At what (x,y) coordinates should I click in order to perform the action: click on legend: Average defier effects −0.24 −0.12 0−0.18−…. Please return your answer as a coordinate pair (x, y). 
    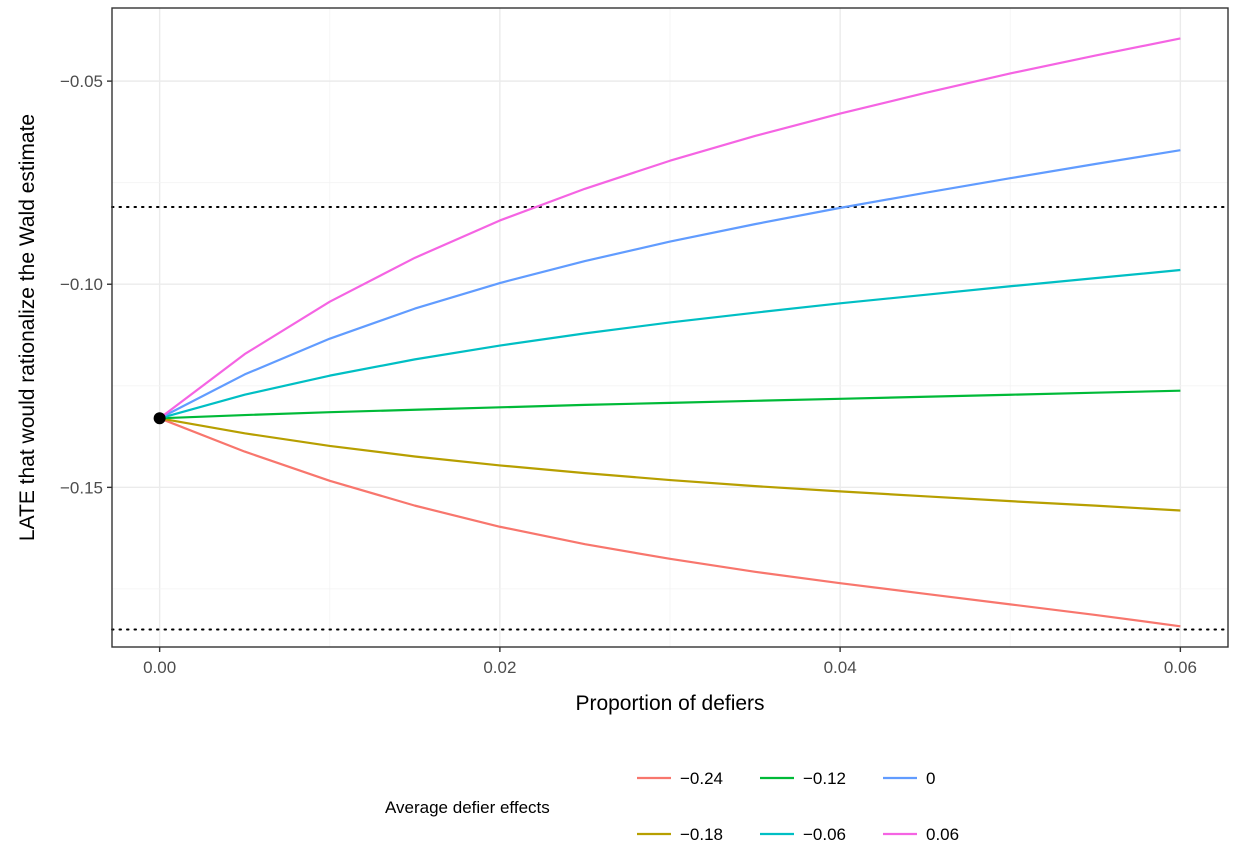
    Looking at the image, I should click on (672, 806).